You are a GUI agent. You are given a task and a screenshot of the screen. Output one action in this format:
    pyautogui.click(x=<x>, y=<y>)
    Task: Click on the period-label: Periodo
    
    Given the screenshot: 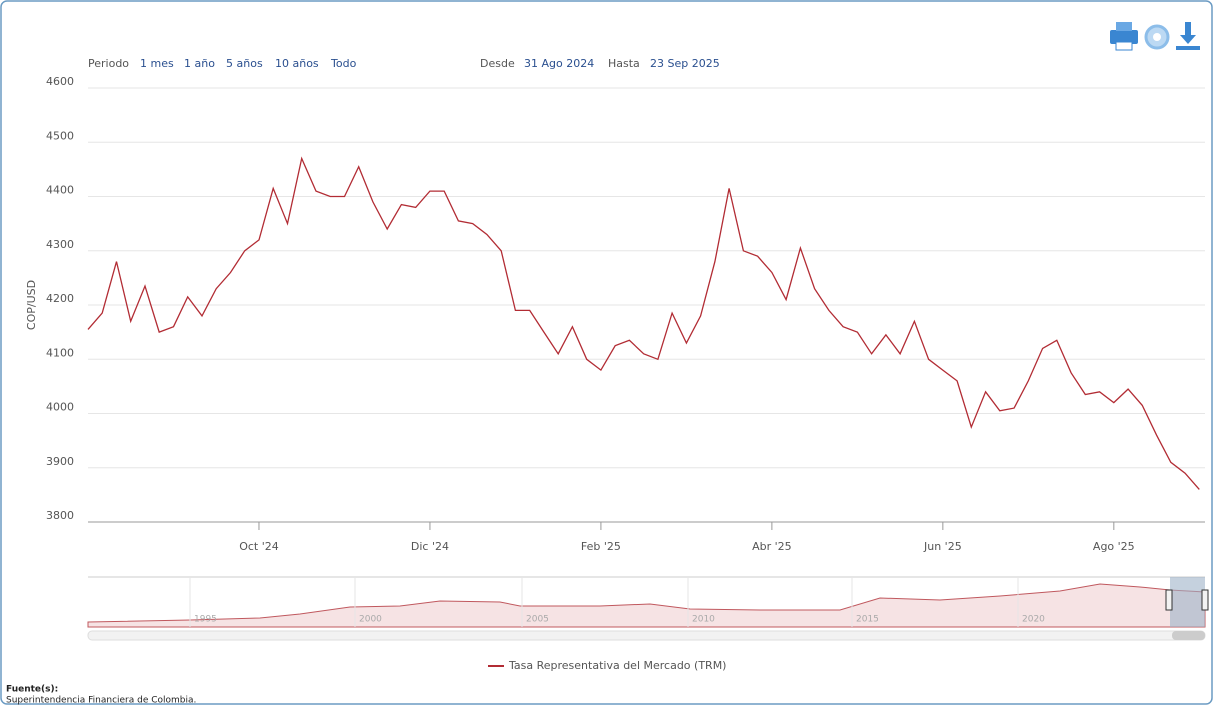 What is the action you would take?
    pyautogui.click(x=108, y=63)
    